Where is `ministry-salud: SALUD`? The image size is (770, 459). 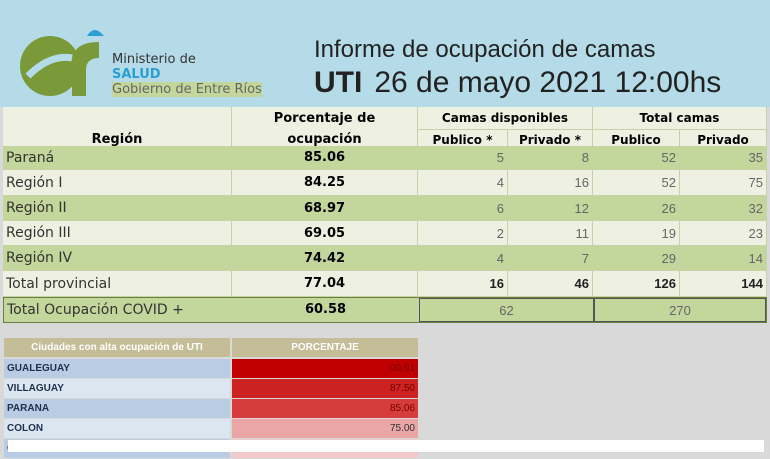
ministry-salud: SALUD is located at coordinates (136, 74).